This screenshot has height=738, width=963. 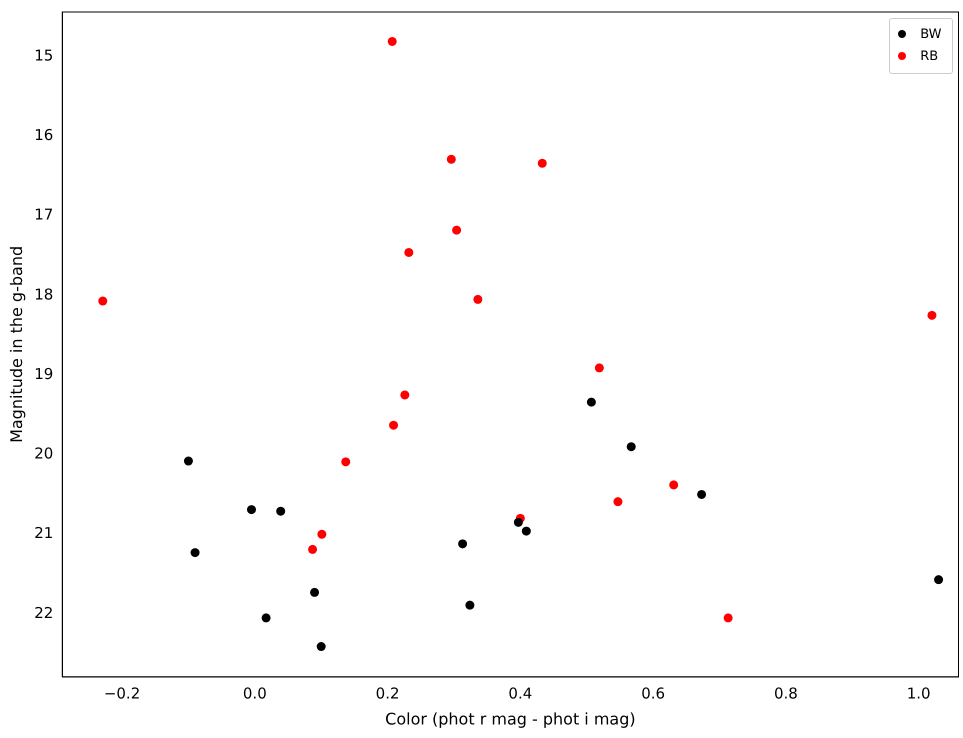 I want to click on y-tick-label: 17, so click(x=44, y=215).